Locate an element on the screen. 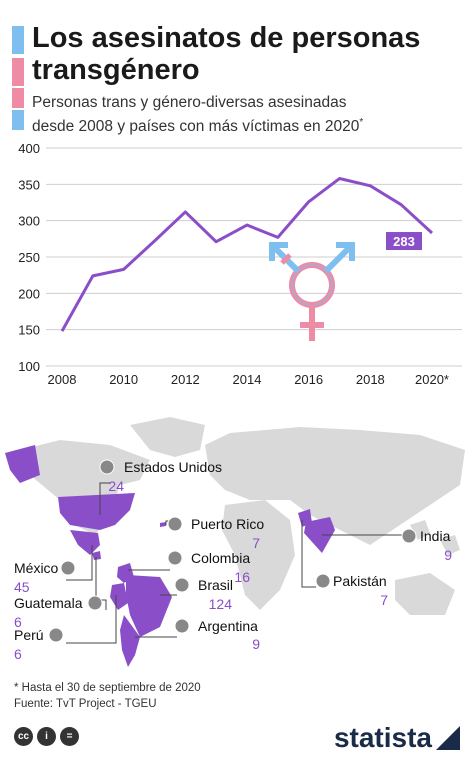  by-icon: i is located at coordinates (46, 736).